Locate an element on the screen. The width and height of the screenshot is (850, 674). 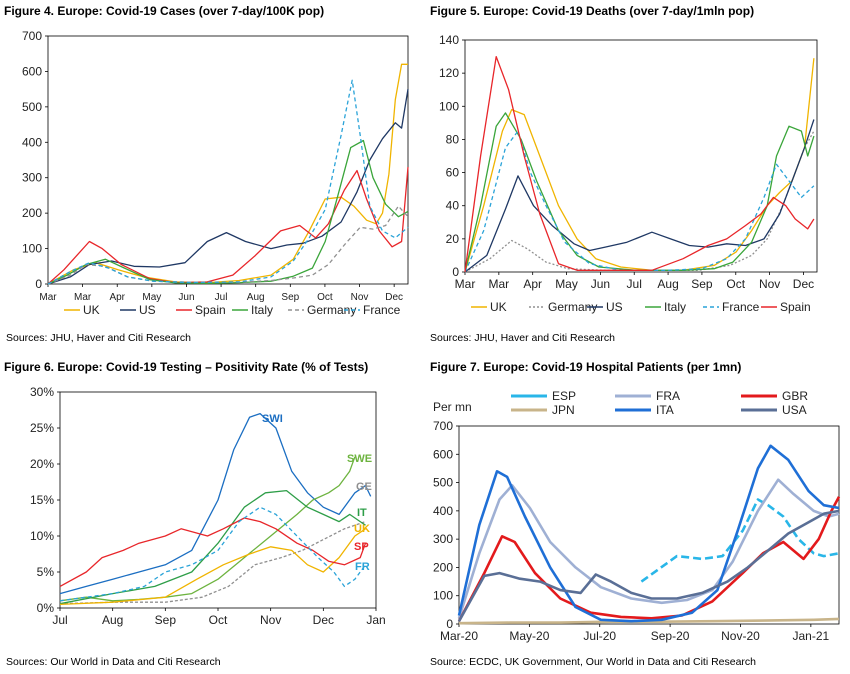
series-line-fr is located at coordinates (213, 554).